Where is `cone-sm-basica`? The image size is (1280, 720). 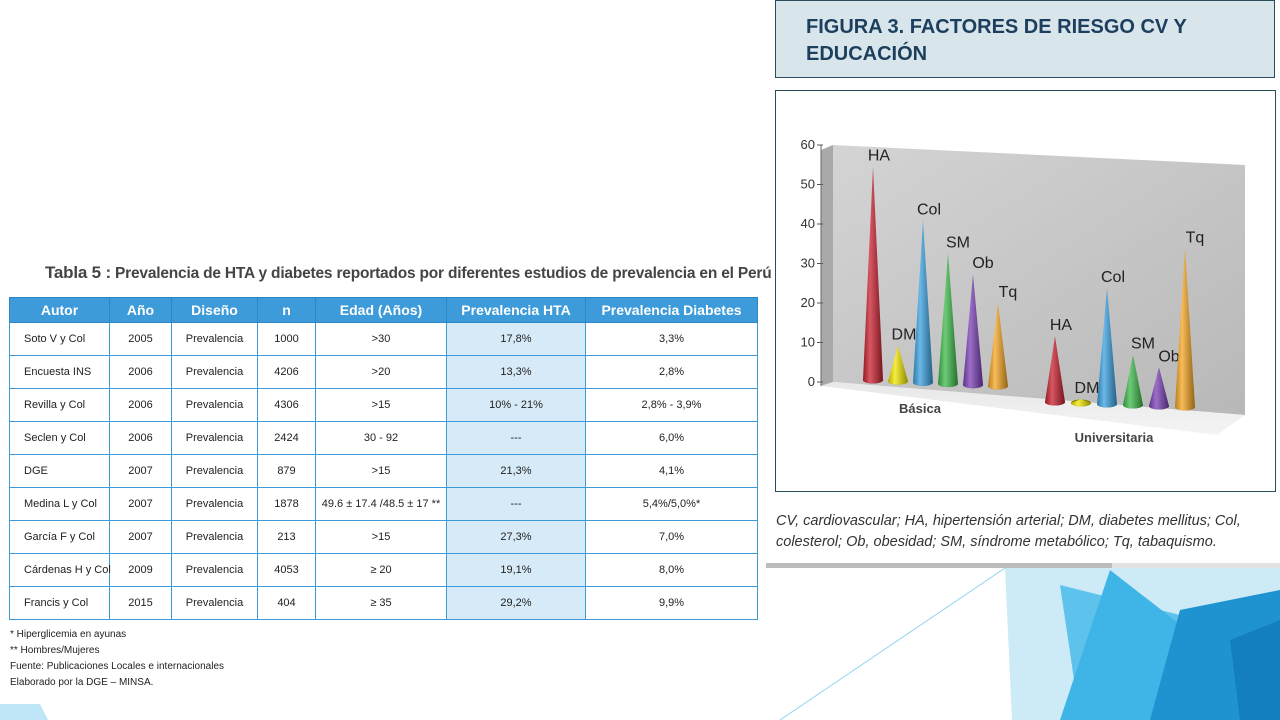 cone-sm-basica is located at coordinates (948, 320).